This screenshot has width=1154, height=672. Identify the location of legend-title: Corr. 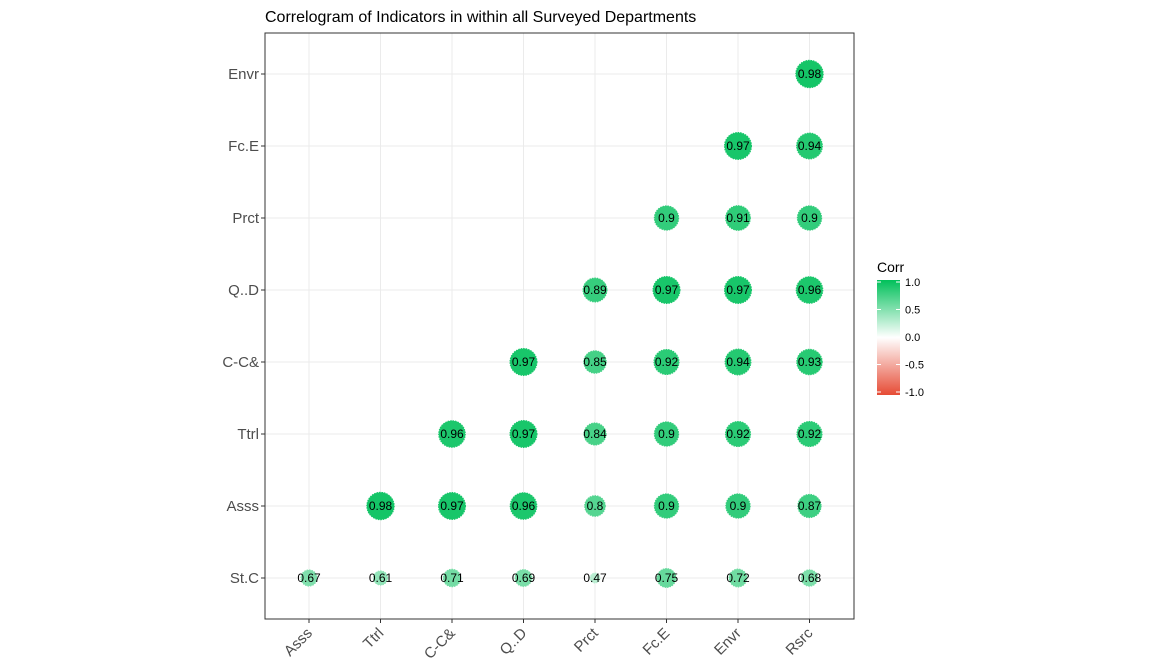
(891, 267).